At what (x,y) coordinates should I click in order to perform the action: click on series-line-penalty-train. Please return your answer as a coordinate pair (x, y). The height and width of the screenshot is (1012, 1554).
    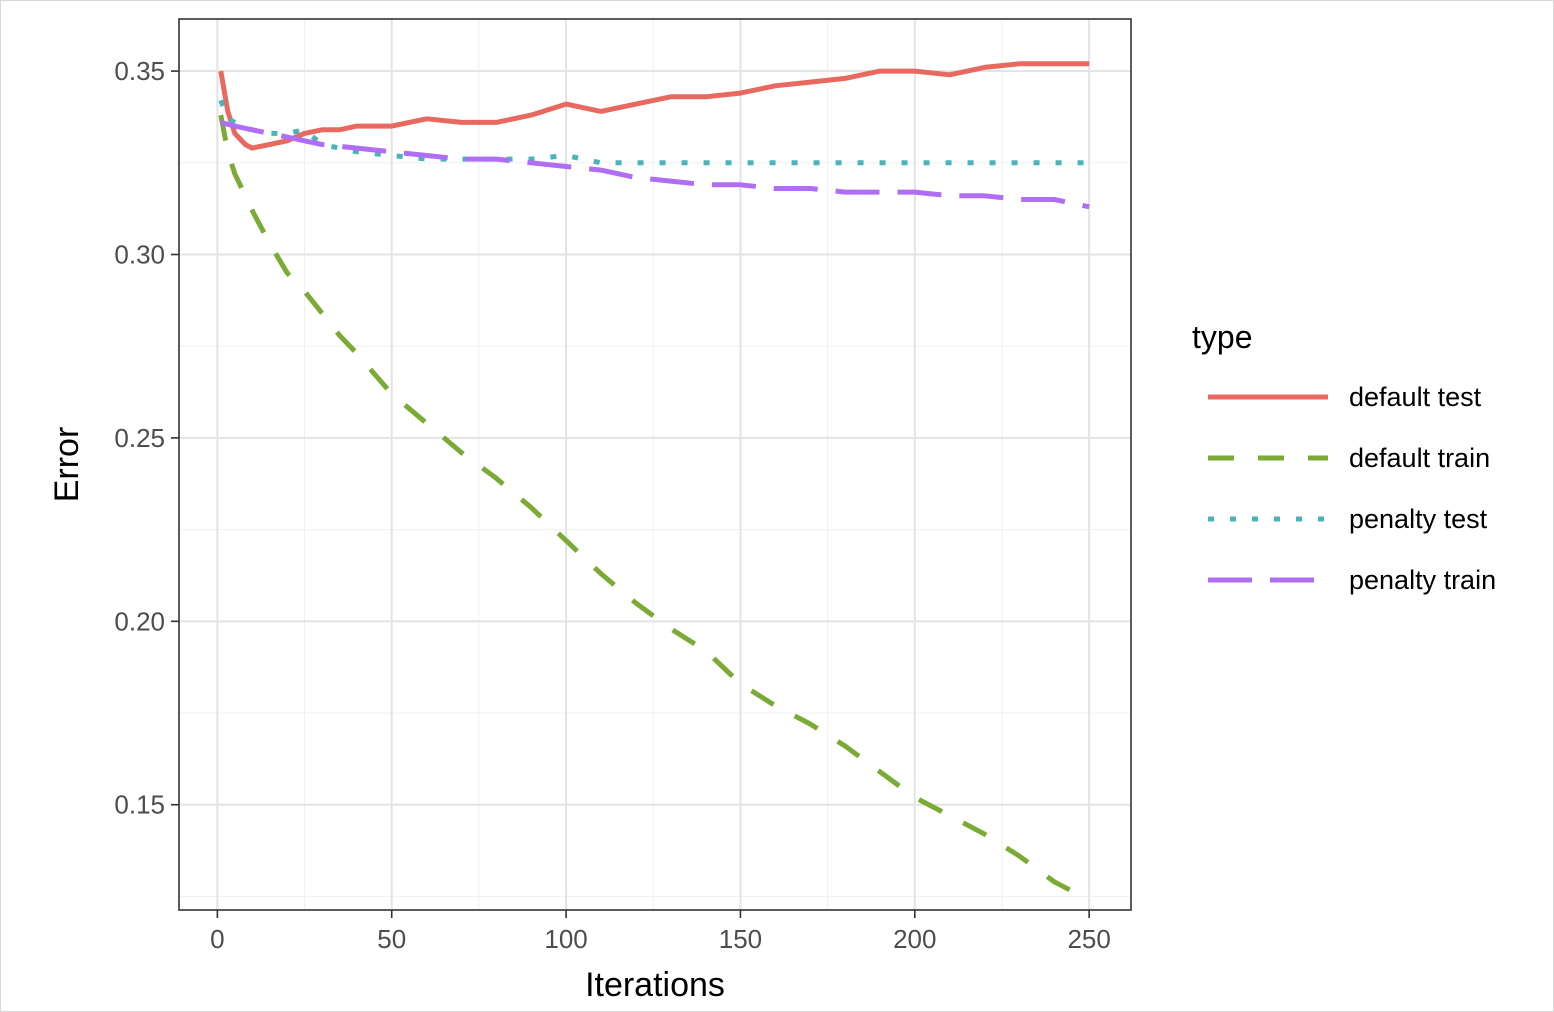
    Looking at the image, I should click on (655, 164).